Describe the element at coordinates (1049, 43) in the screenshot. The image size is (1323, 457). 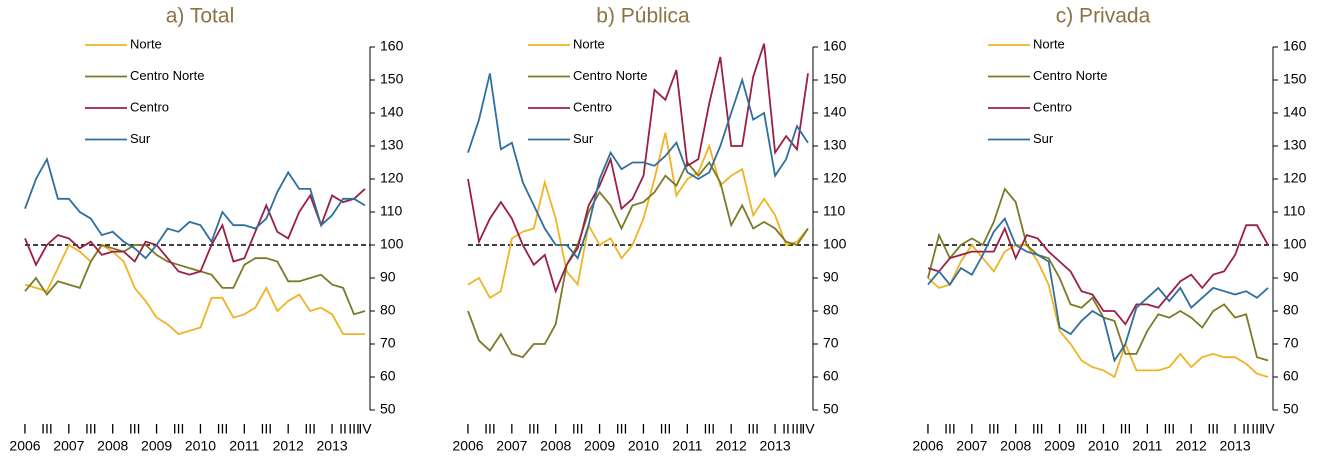
I see `legend-label: Norte` at that location.